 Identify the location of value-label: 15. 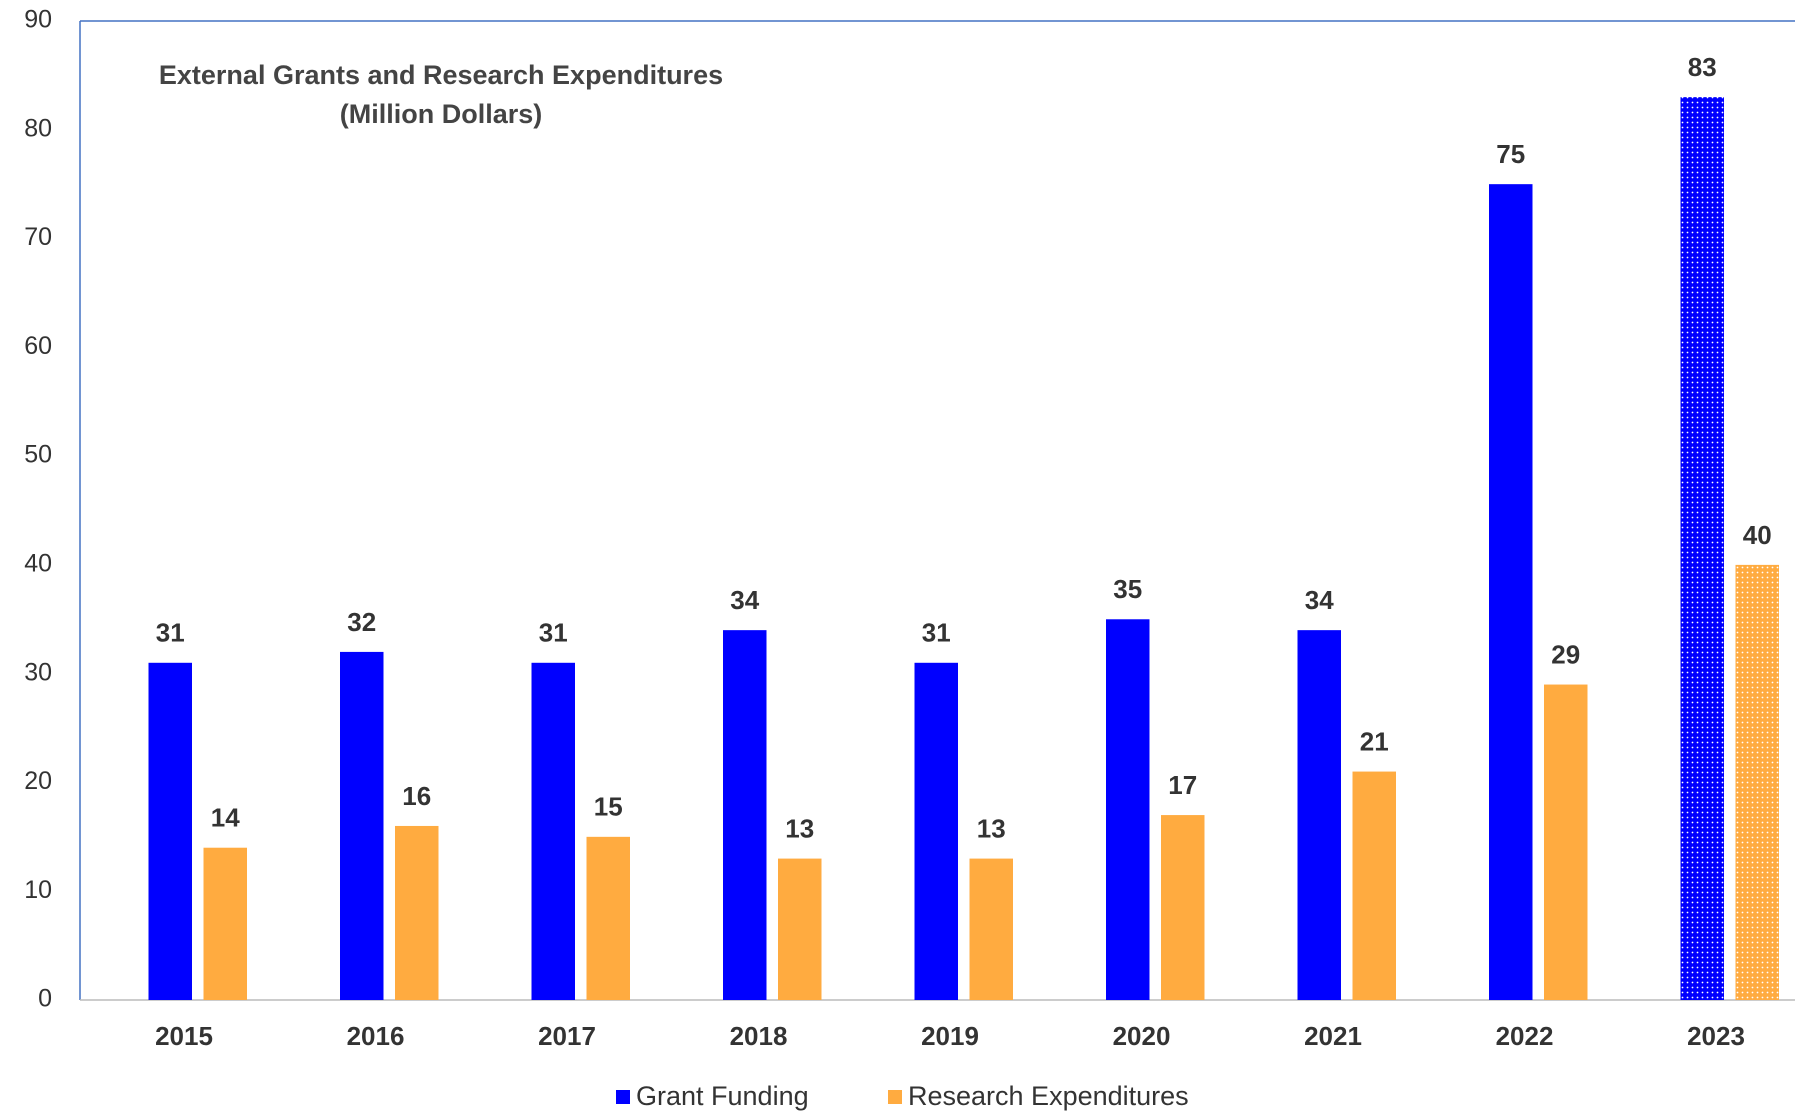
(608, 807).